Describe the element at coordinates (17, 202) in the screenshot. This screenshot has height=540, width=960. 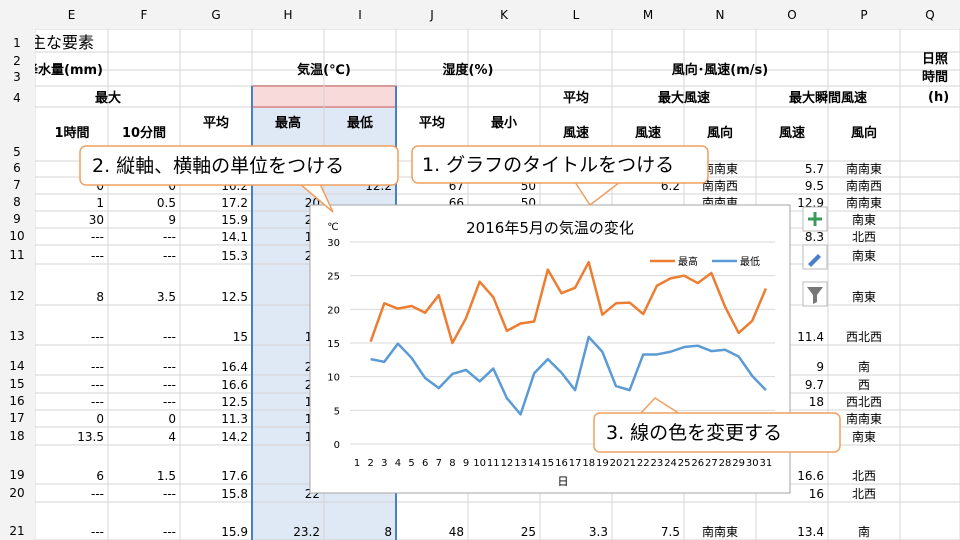
I see `row-number: 8` at that location.